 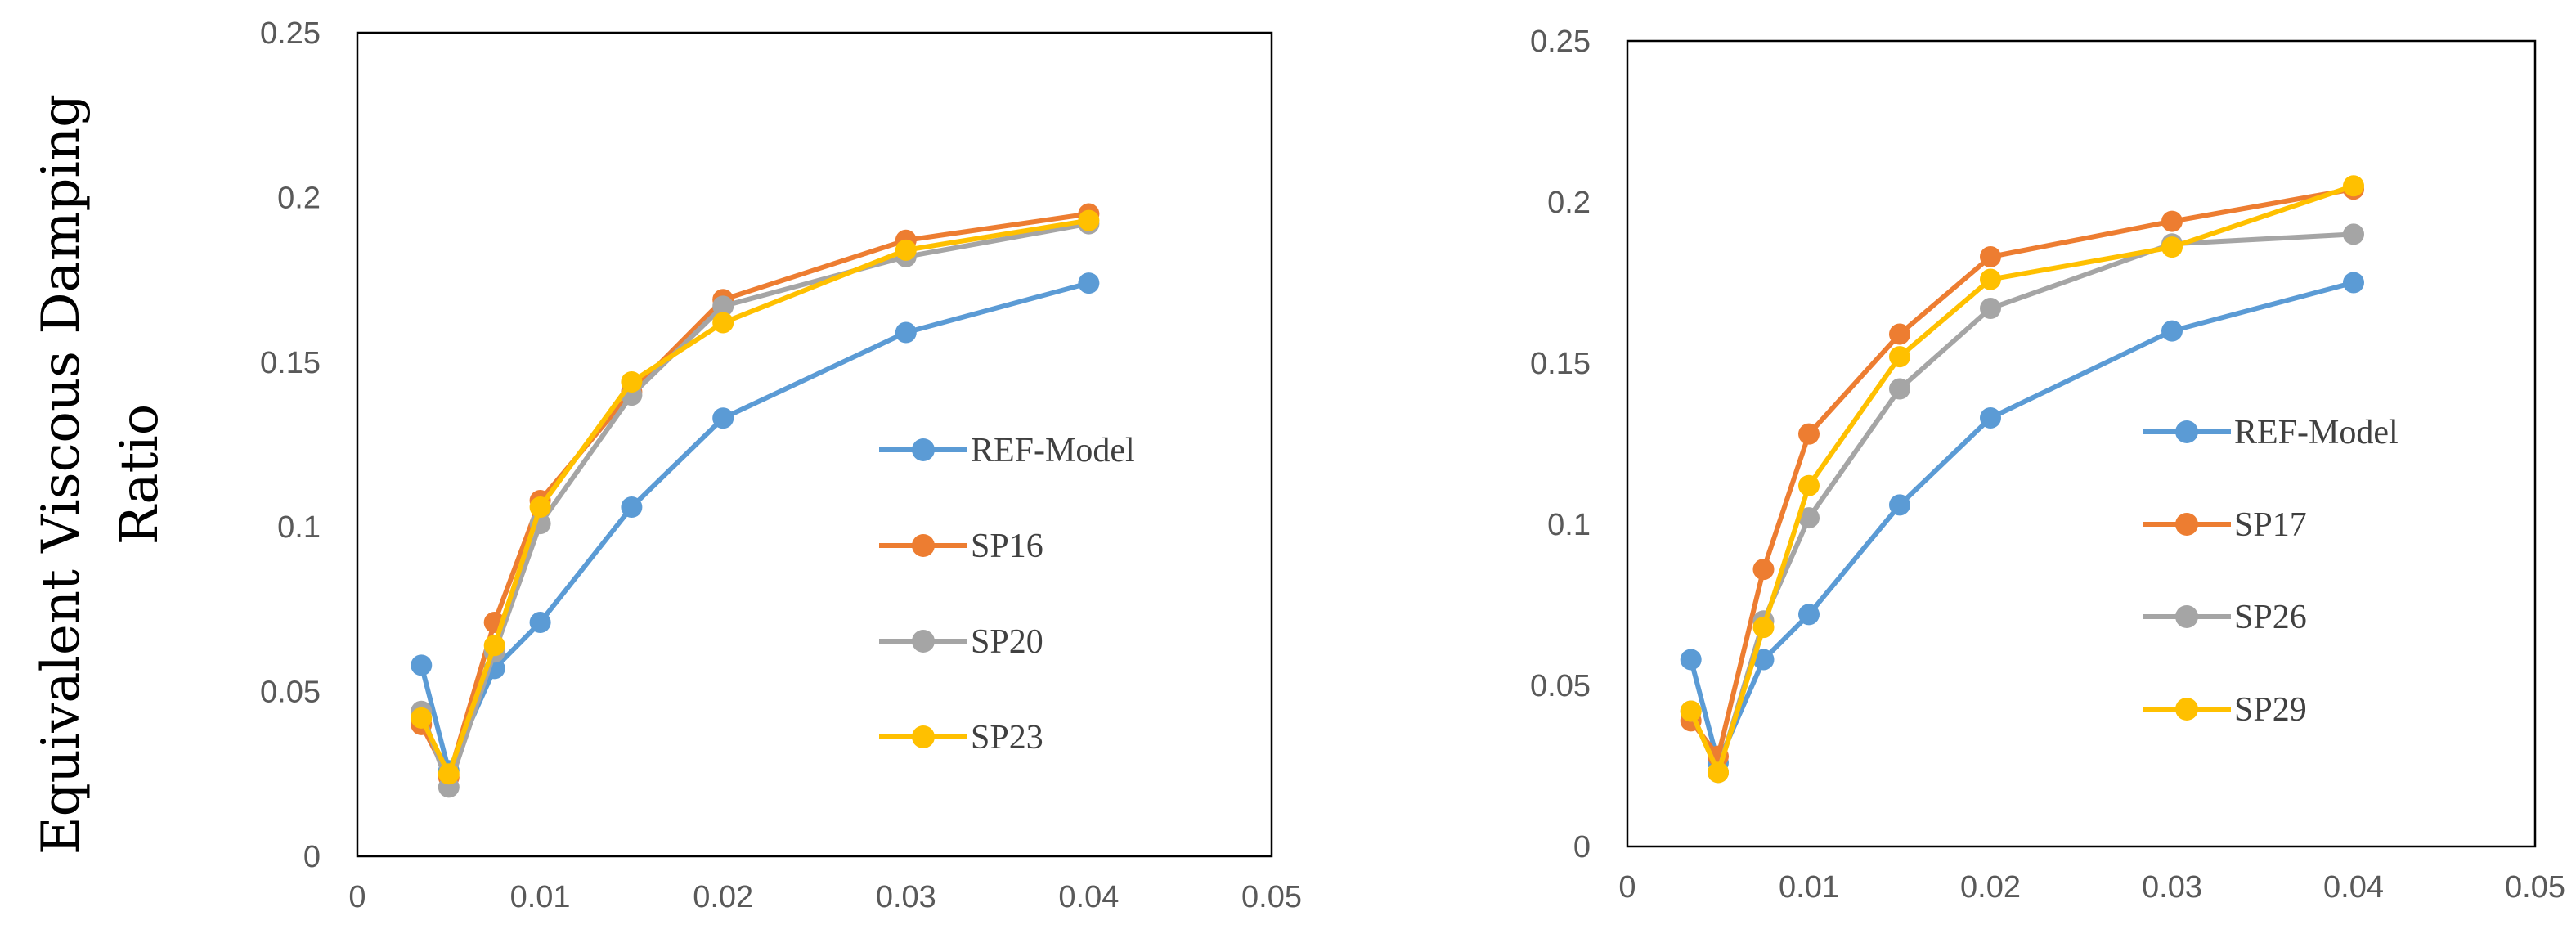 What do you see at coordinates (2270, 617) in the screenshot?
I see `legend-label-sp26: SP26` at bounding box center [2270, 617].